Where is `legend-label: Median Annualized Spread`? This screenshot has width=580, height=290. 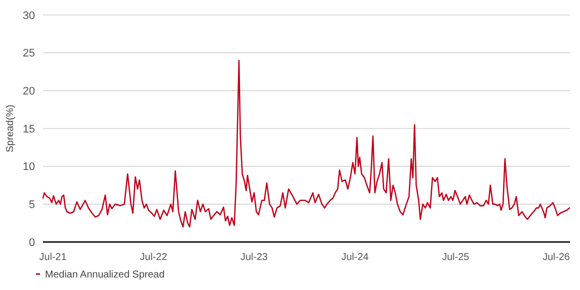
legend-label: Median Annualized Spread is located at coordinates (105, 275).